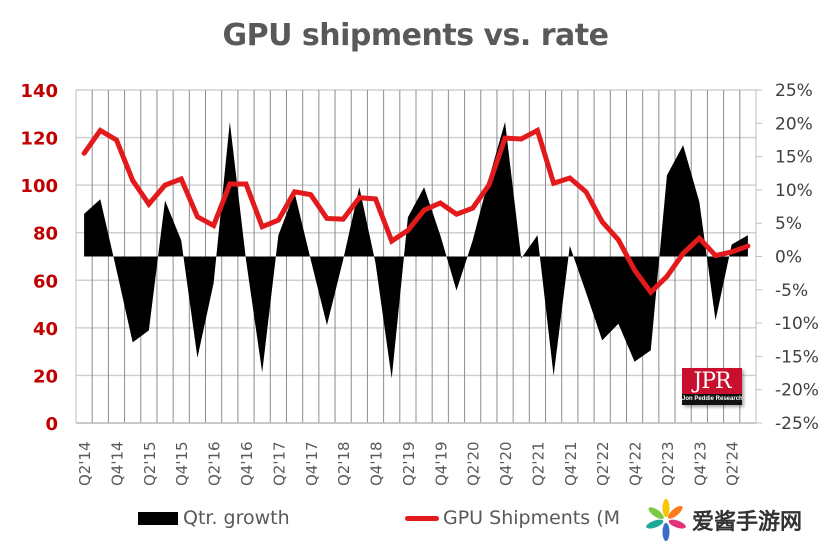  What do you see at coordinates (797, 324) in the screenshot?
I see `right-tick-label: -10%` at bounding box center [797, 324].